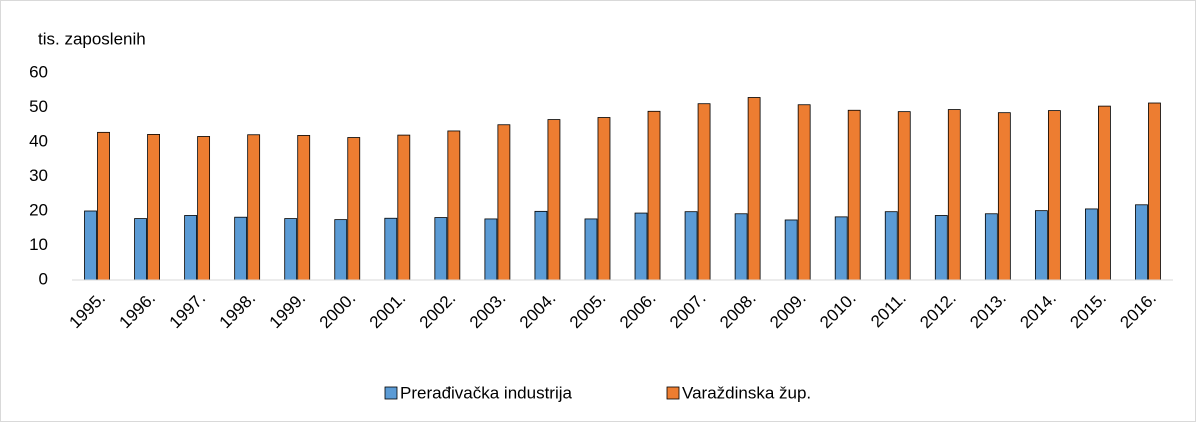  What do you see at coordinates (746, 392) in the screenshot?
I see `legend-label: Varaždinska žup.` at bounding box center [746, 392].